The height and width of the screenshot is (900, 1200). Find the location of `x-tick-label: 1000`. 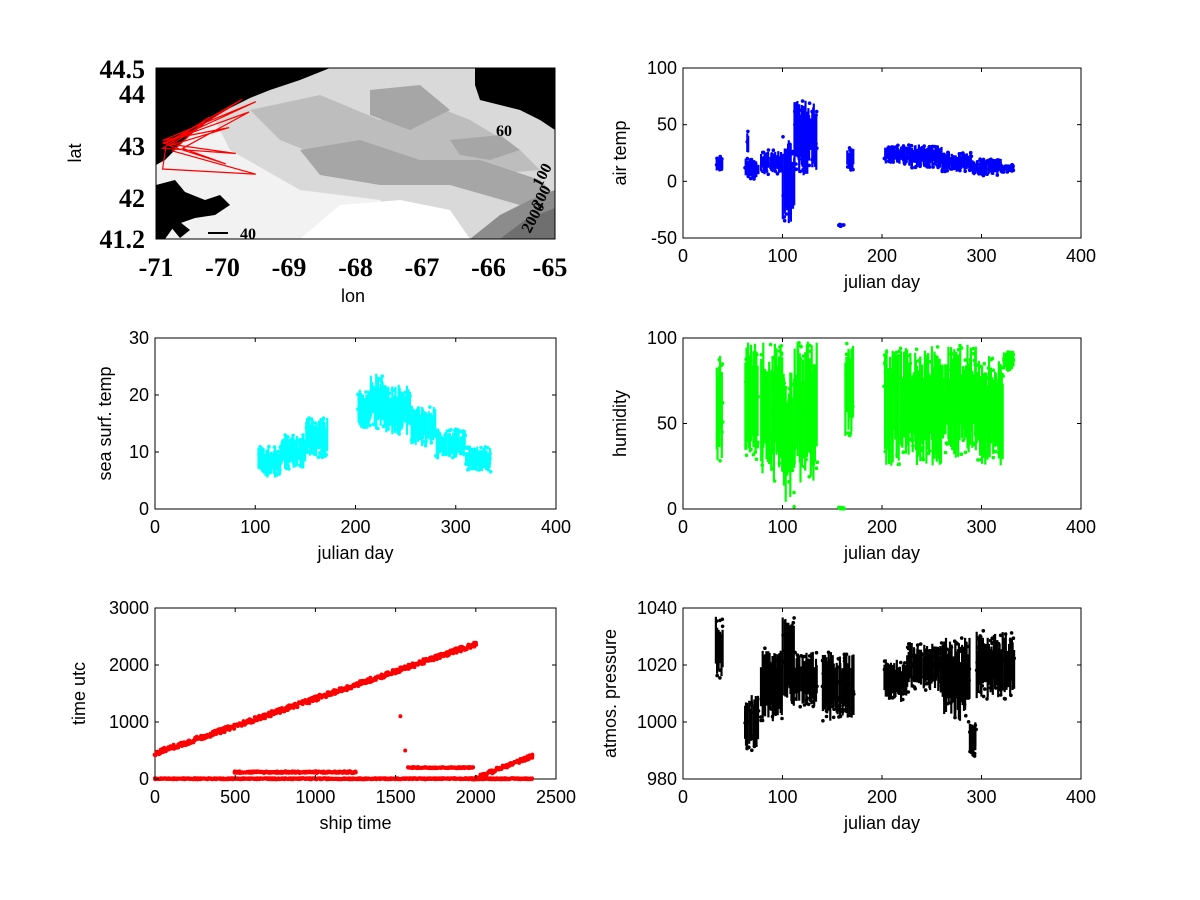

x-tick-label: 1000 is located at coordinates (315, 797).